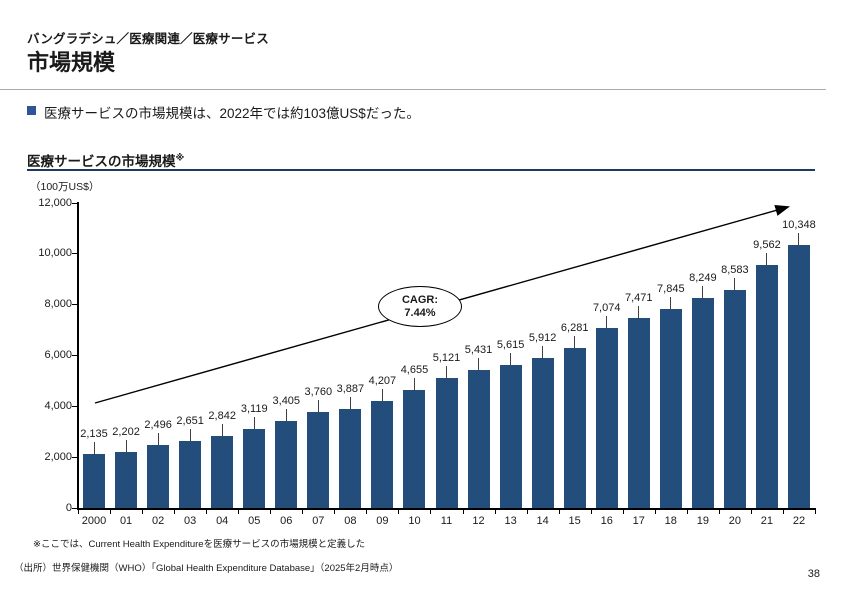  I want to click on bar-value-label: 3,119, so click(254, 408).